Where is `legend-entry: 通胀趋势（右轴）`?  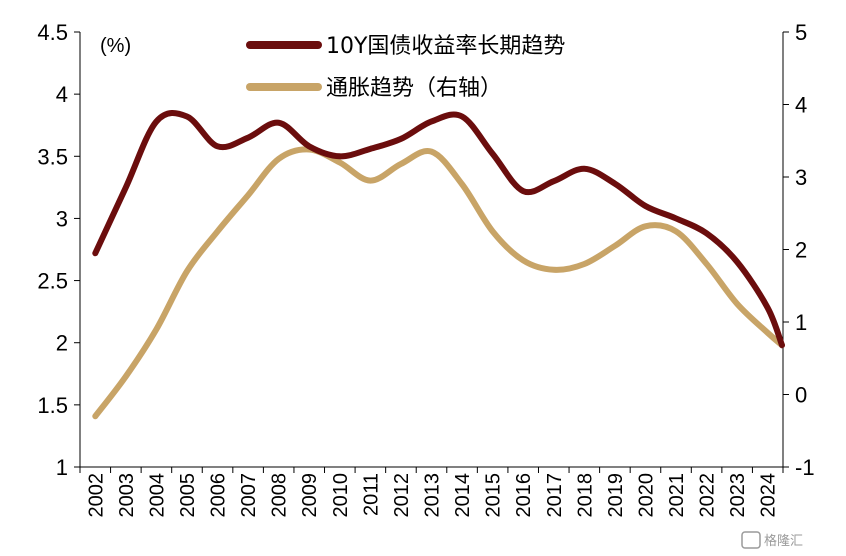 legend-entry: 通胀趋势（右轴） is located at coordinates (414, 88).